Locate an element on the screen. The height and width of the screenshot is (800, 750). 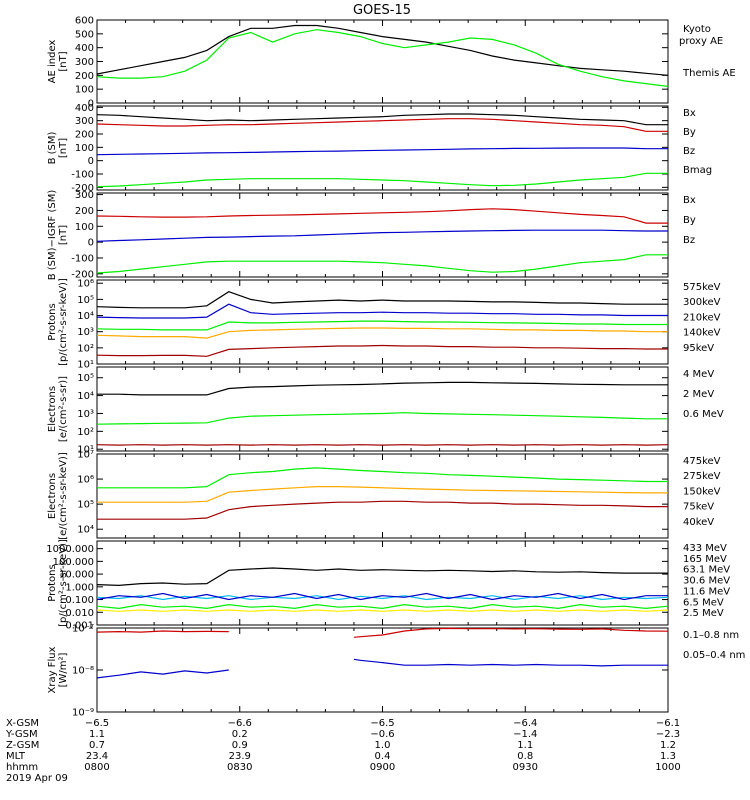
series-2-5-mev is located at coordinates (382, 577).